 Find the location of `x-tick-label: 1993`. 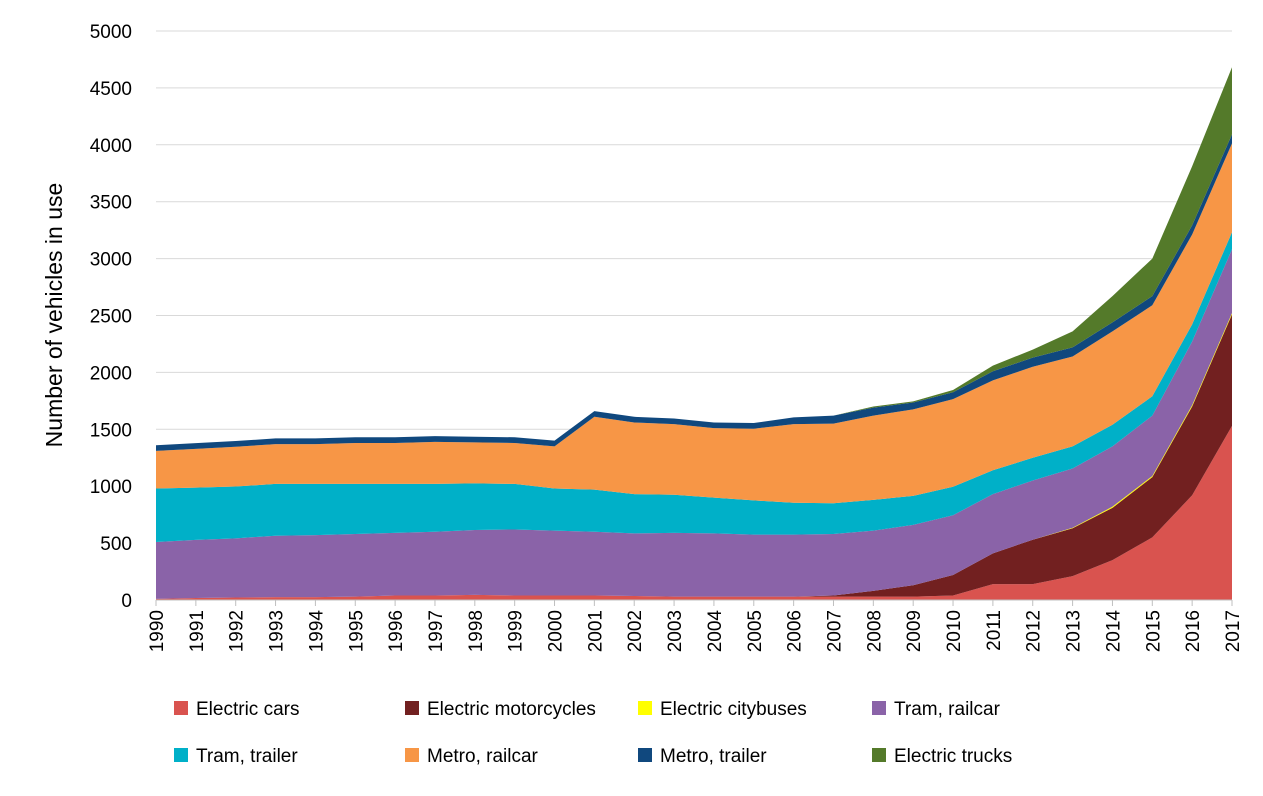

x-tick-label: 1993 is located at coordinates (277, 631).